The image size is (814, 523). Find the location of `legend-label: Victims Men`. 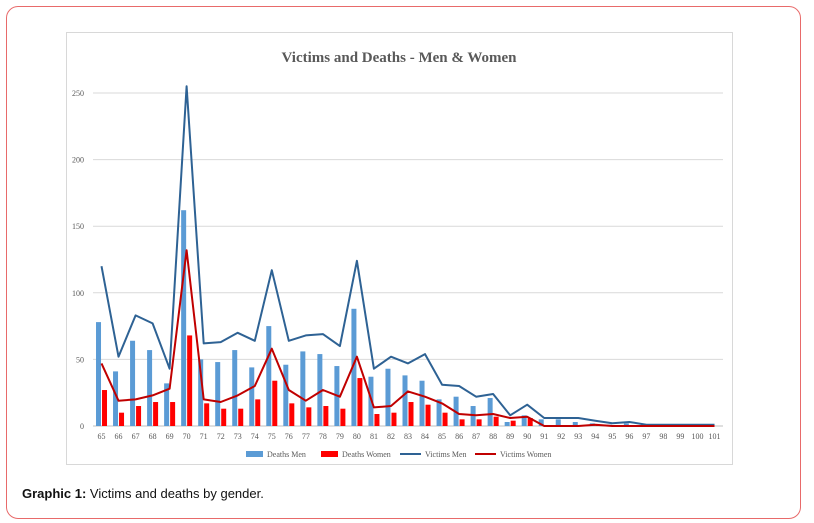

legend-label: Victims Men is located at coordinates (446, 454).